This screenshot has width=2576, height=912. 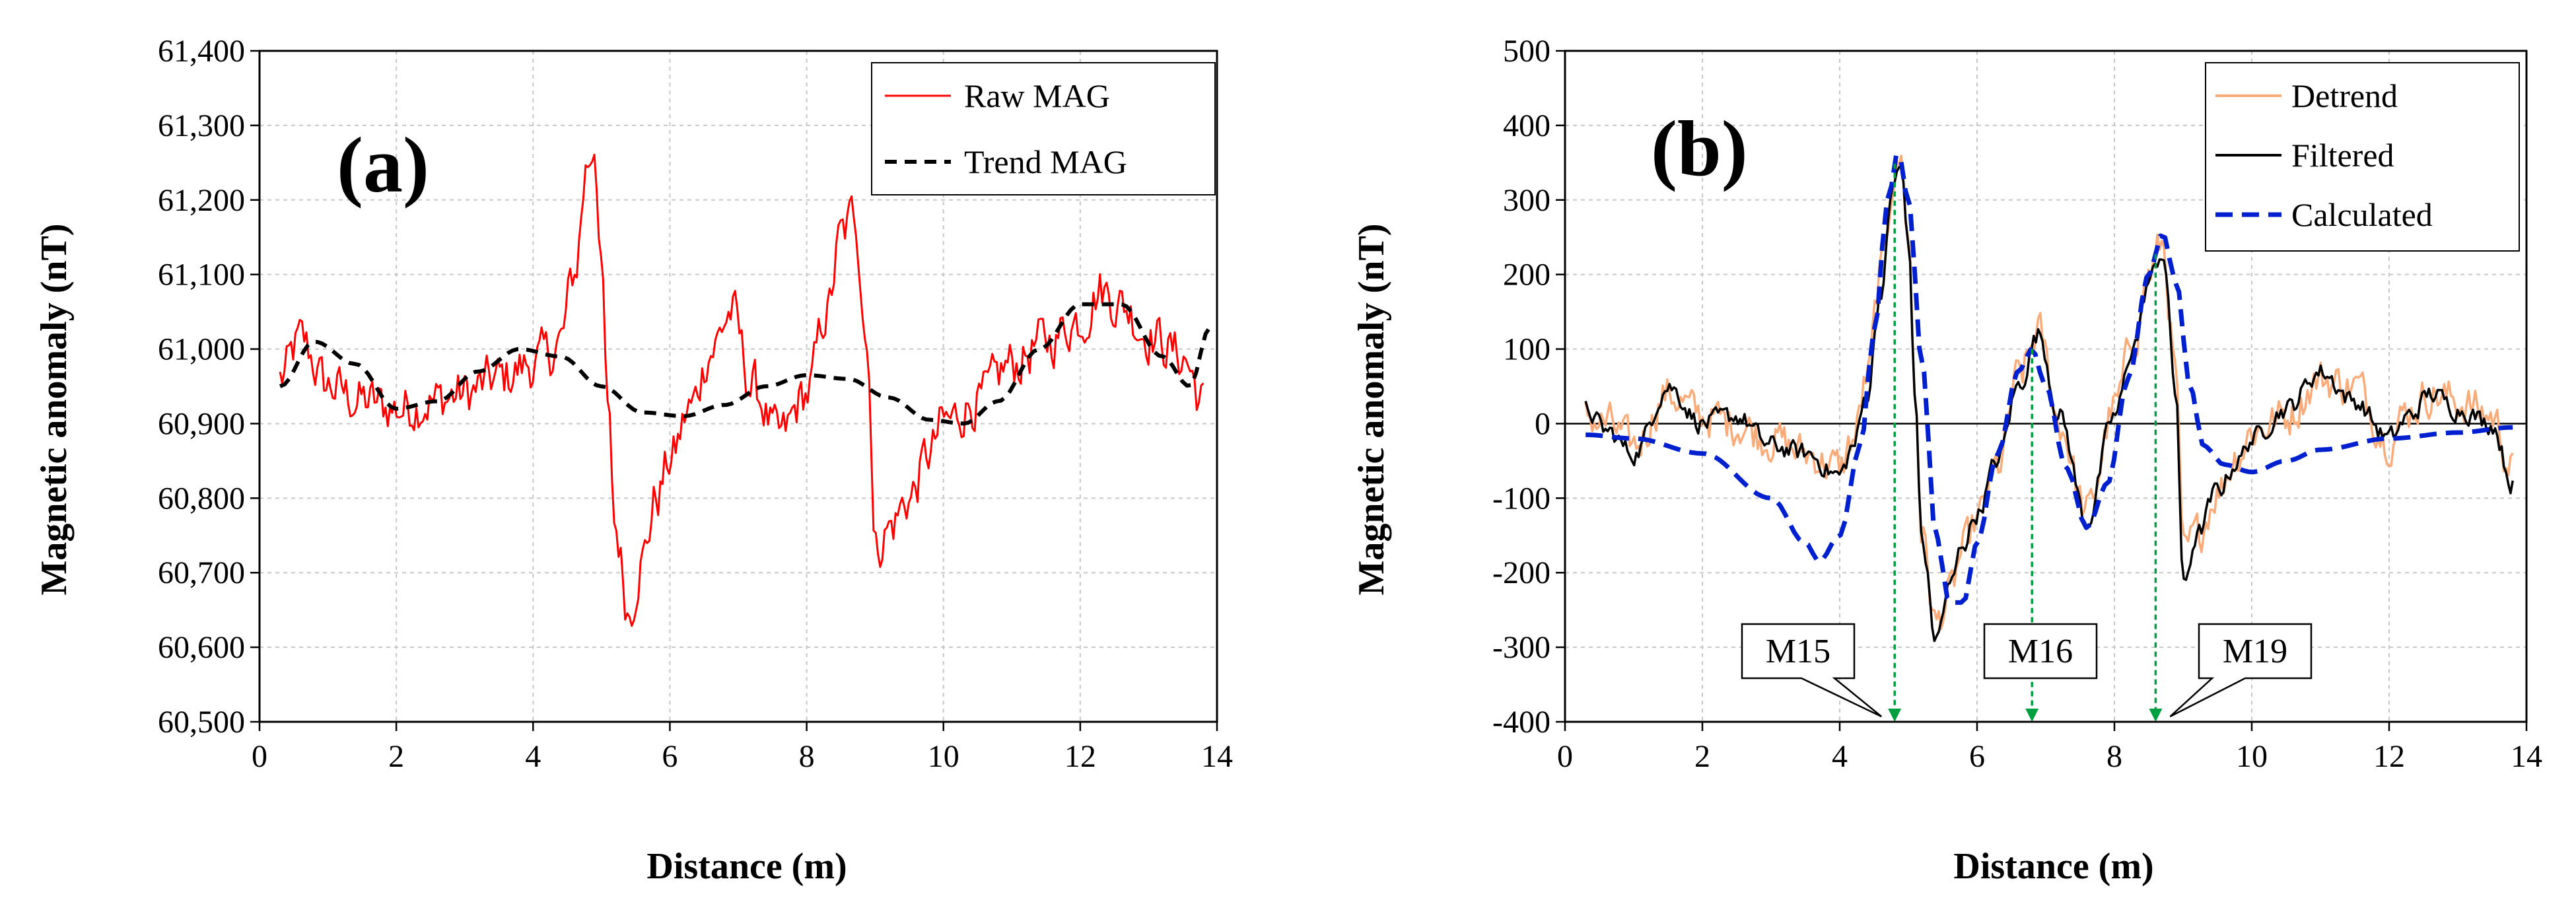 I want to click on panel-b-annotations: M15 M16 M19, so click(x=2027, y=442).